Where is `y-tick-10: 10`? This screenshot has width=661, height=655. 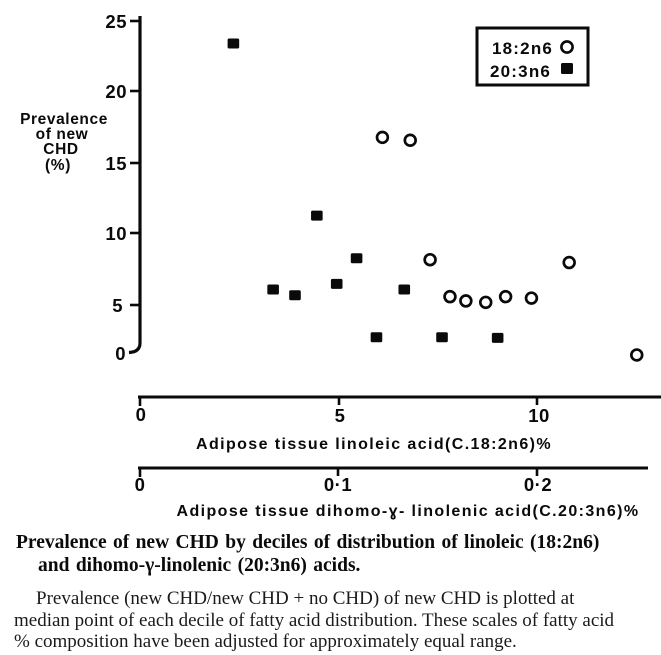 y-tick-10: 10 is located at coordinates (116, 233).